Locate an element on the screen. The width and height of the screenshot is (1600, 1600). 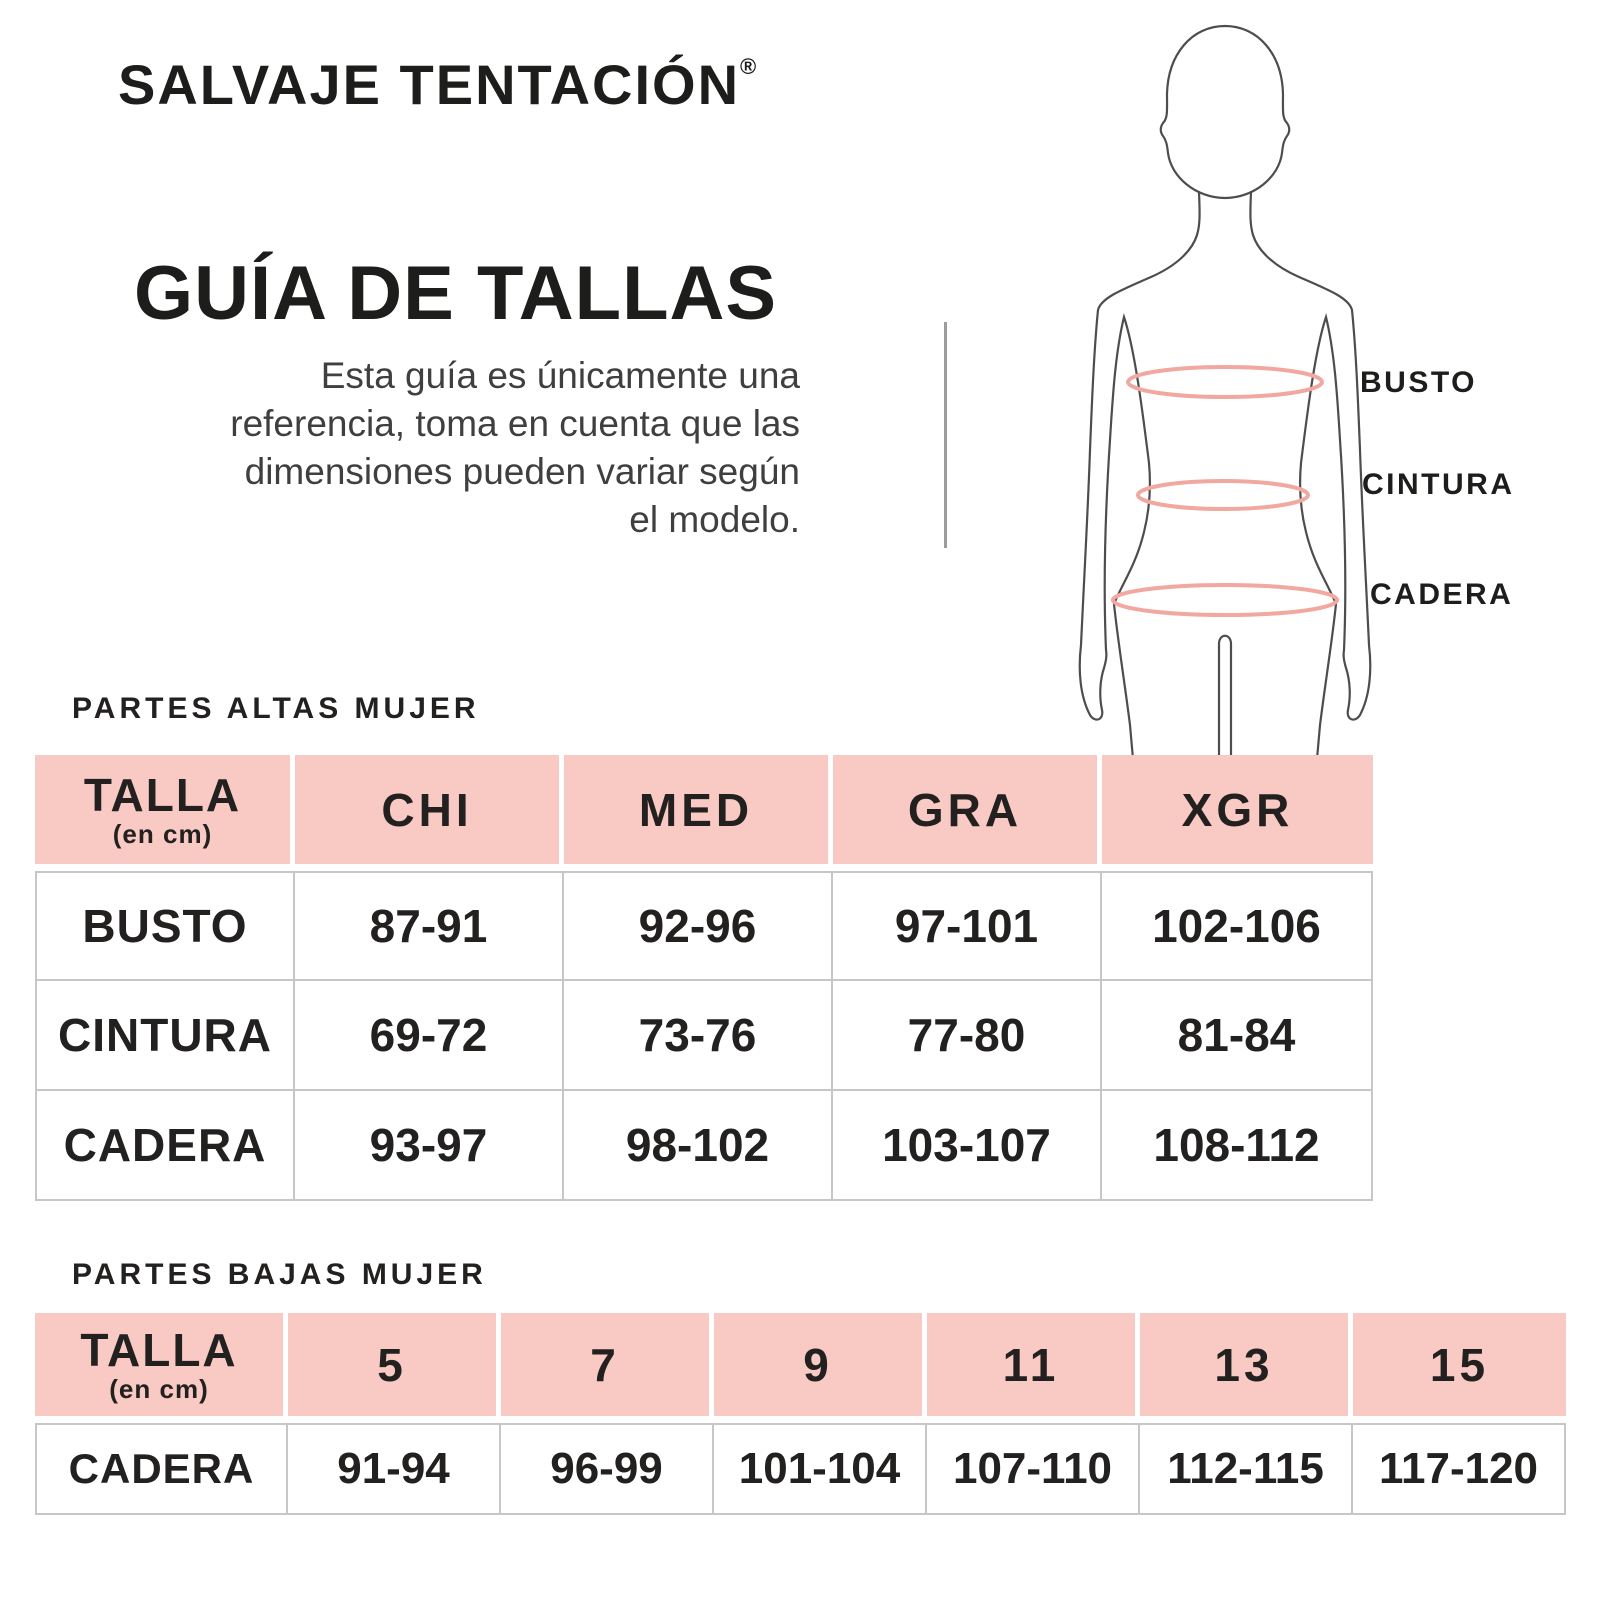
body-outline-left is located at coordinates (1139, 475).